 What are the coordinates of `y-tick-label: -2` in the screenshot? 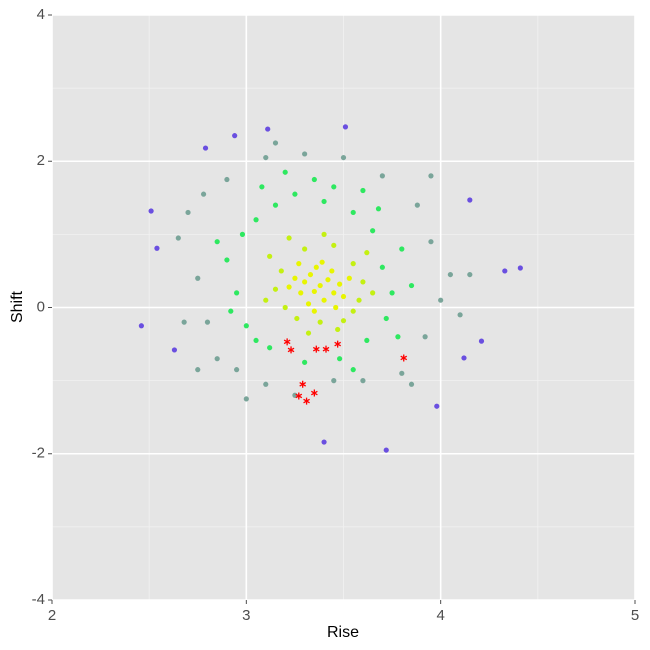 It's located at (38, 453).